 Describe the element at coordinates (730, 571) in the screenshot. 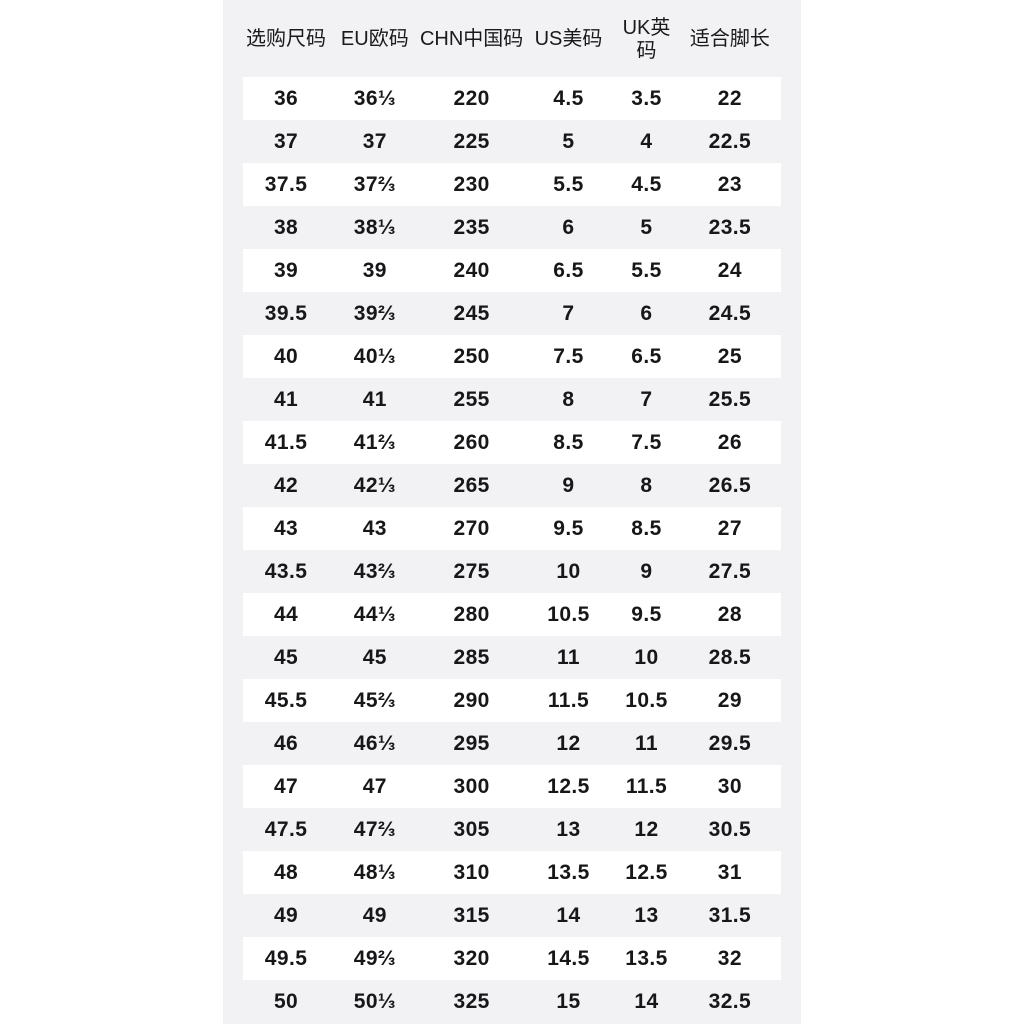

I see `cell: 27.5` at that location.